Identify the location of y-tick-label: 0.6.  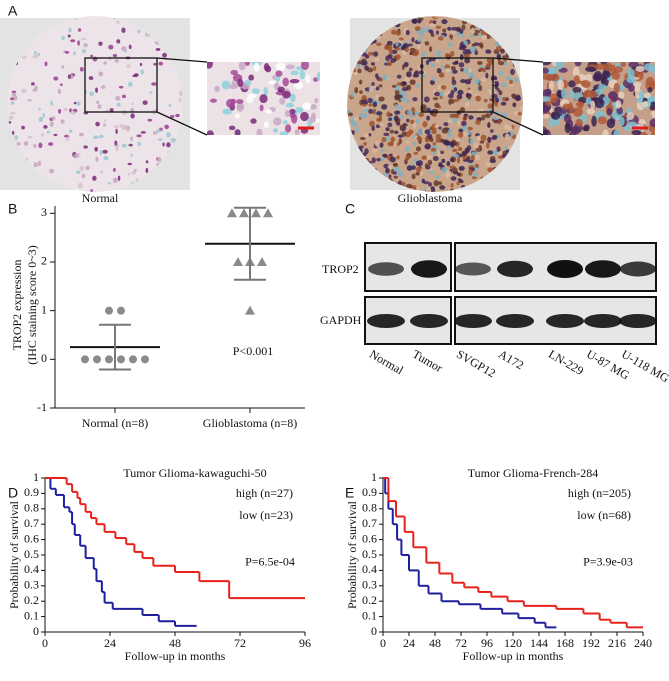
(369, 538).